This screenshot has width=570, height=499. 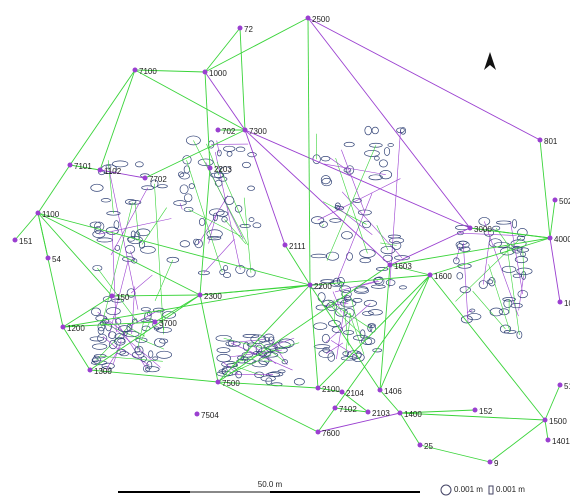 I want to click on station-label: 1000, so click(x=218, y=73).